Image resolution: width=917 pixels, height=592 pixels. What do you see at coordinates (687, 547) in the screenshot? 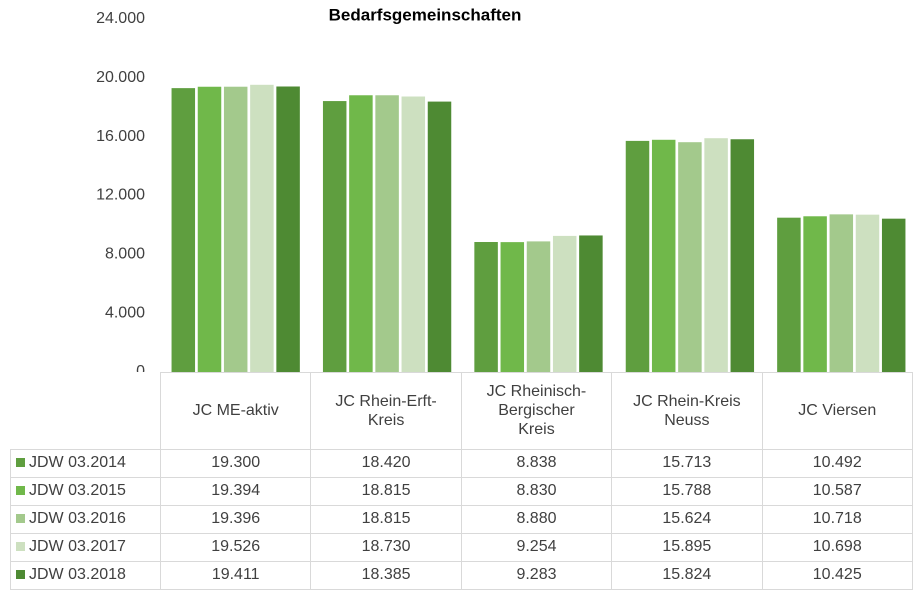
I see `table-value: 15.895` at bounding box center [687, 547].